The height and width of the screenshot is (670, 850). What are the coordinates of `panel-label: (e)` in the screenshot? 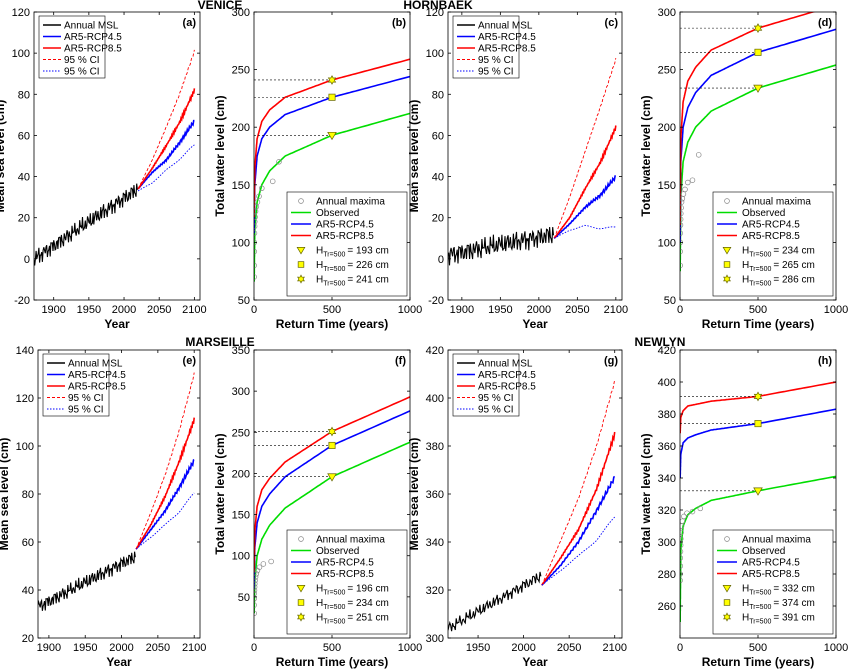 It's located at (190, 361).